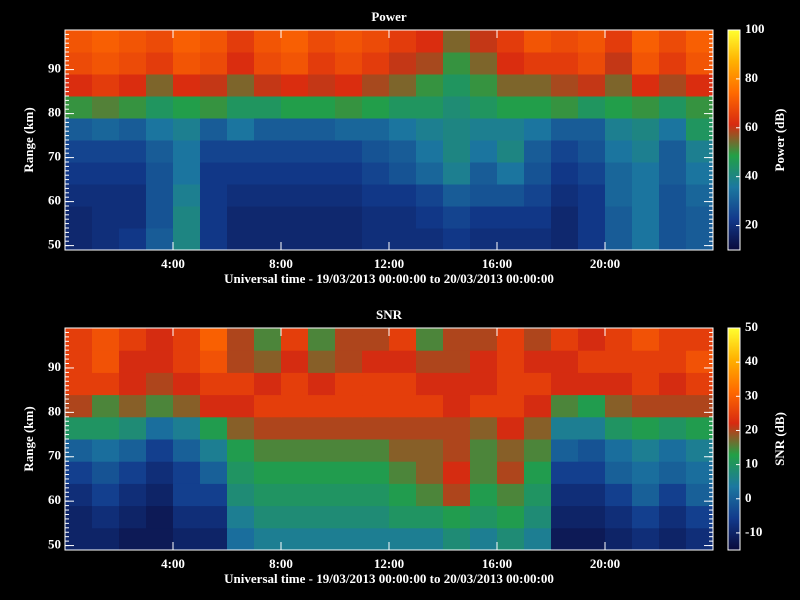 This screenshot has height=600, width=800. Describe the element at coordinates (389, 314) in the screenshot. I see `chart-title: SNR` at that location.